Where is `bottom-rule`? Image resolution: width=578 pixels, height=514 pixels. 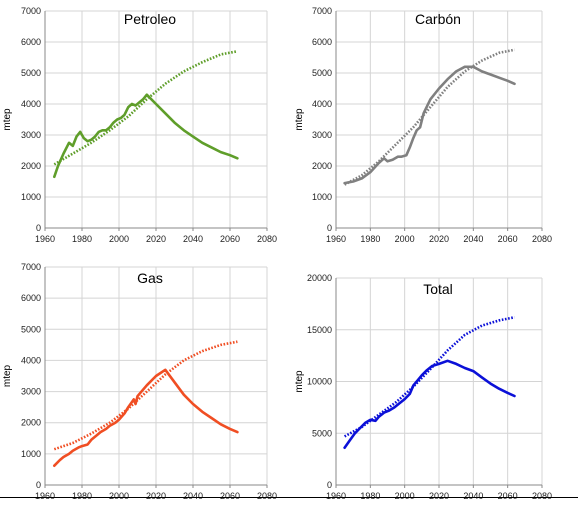
bottom-rule is located at coordinates (289, 497).